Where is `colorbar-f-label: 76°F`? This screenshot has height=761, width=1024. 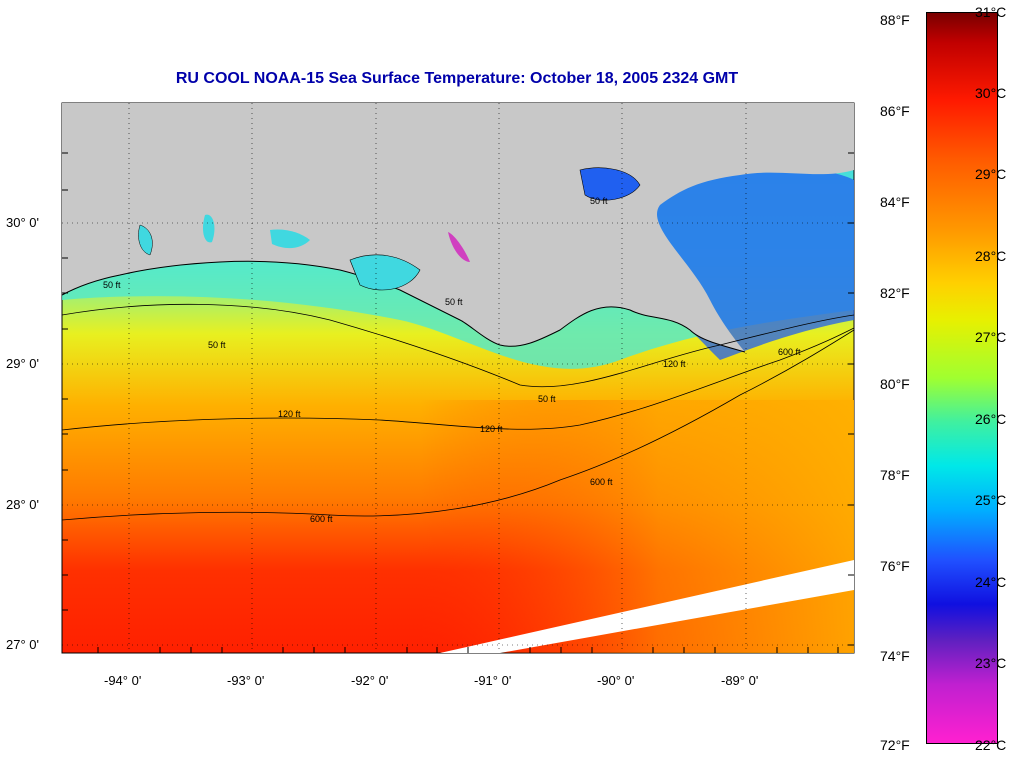
colorbar-f-label: 76°F is located at coordinates (895, 566).